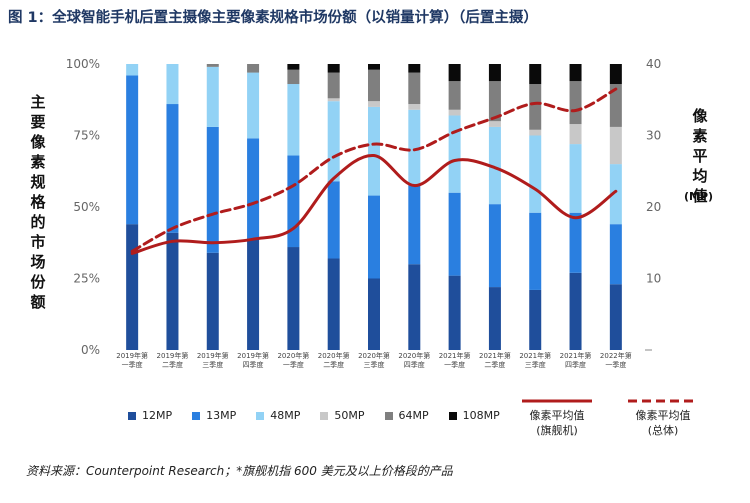 The width and height of the screenshot is (750, 503). I want to click on left-tick-label: 25%, so click(86, 279).